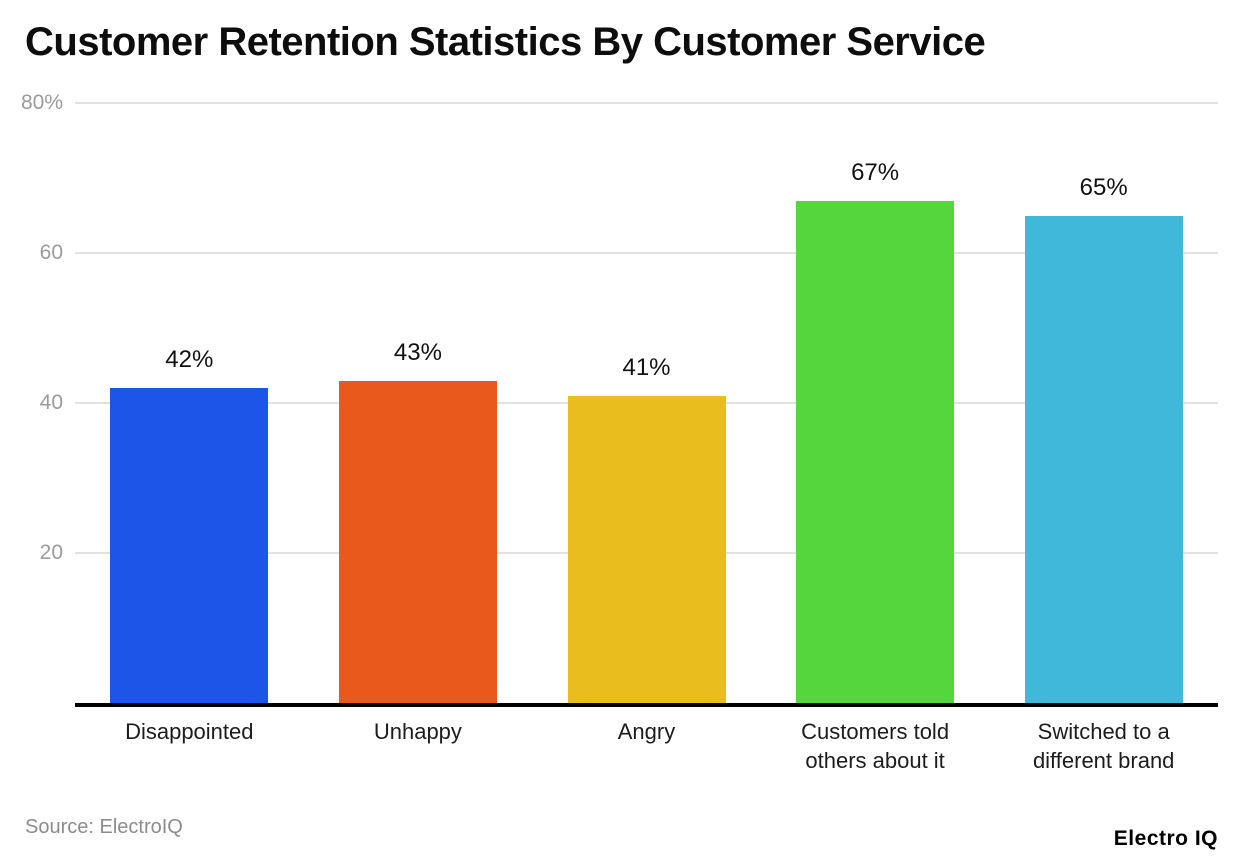  Describe the element at coordinates (417, 731) in the screenshot. I see `category-label: Unhappy` at that location.